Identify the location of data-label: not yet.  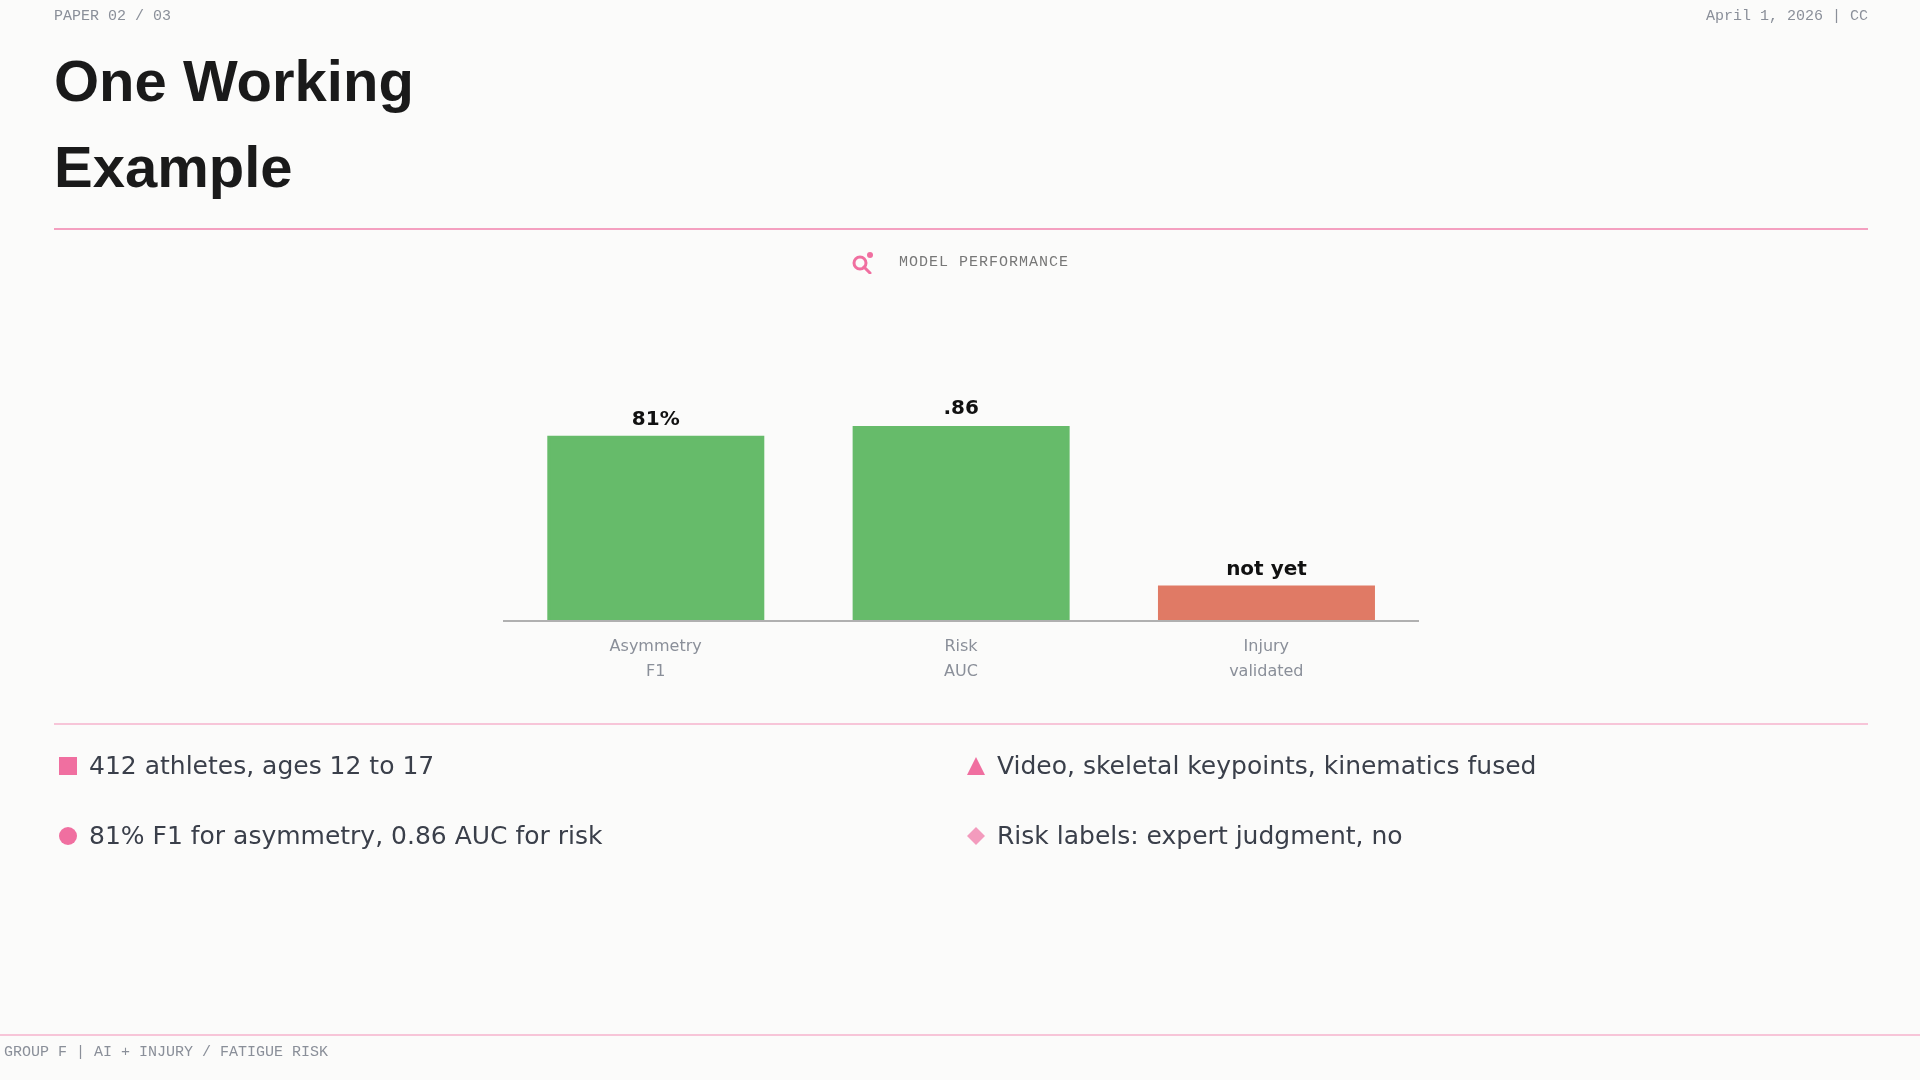
(1267, 567).